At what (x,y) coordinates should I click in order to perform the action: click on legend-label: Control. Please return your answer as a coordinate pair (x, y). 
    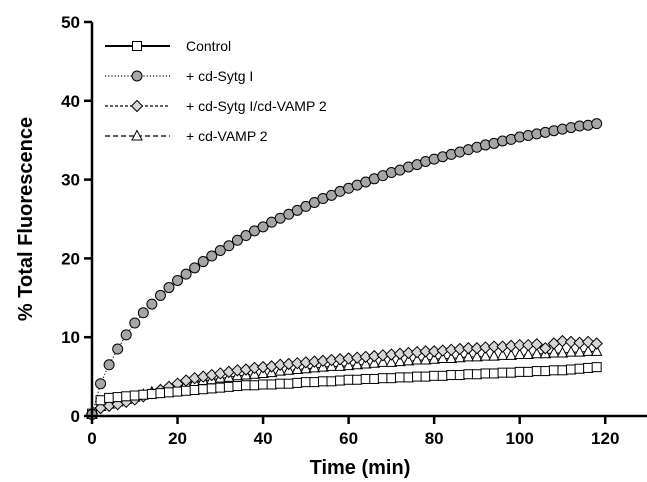
    Looking at the image, I should click on (208, 46).